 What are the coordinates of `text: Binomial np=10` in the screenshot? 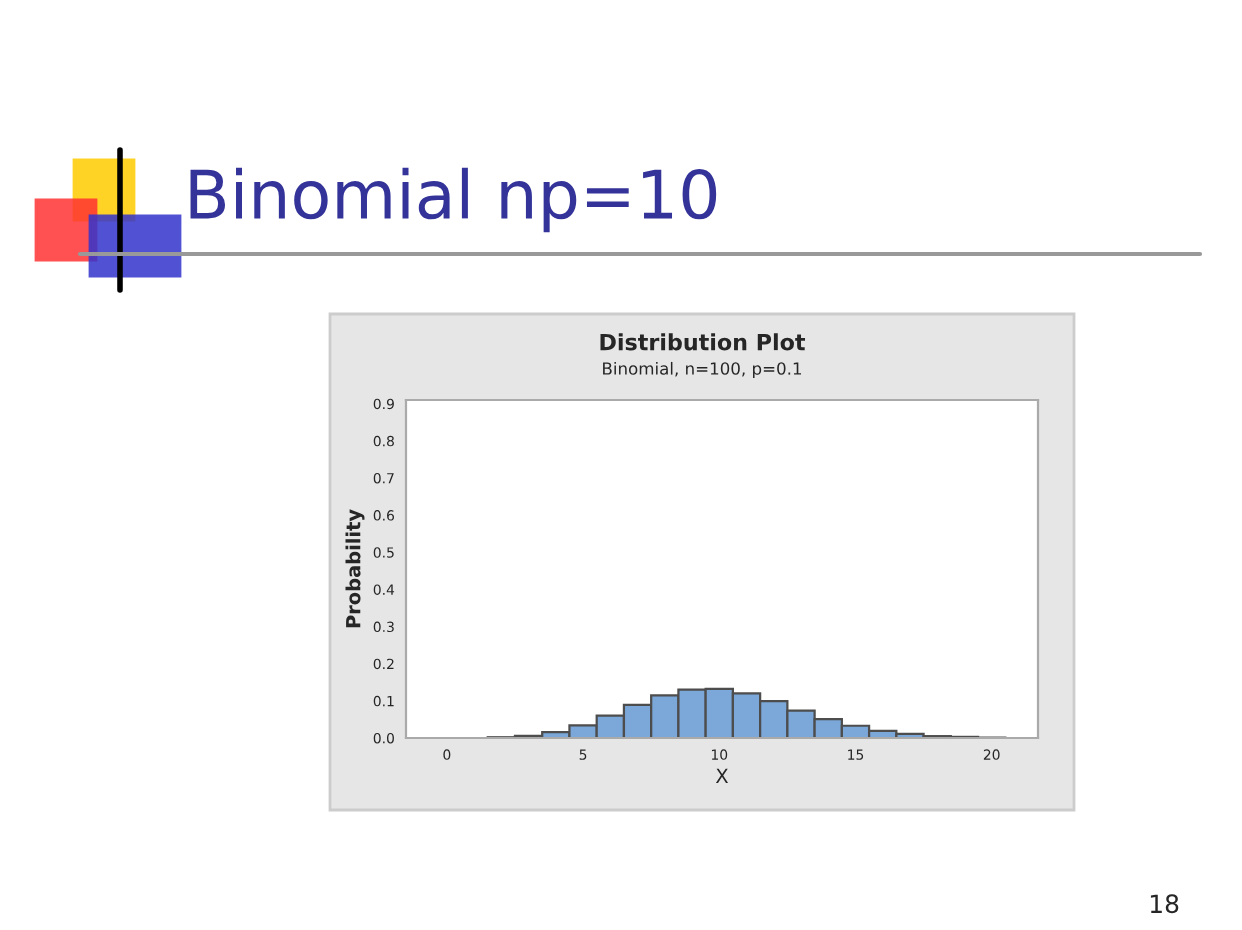 It's located at (453, 200).